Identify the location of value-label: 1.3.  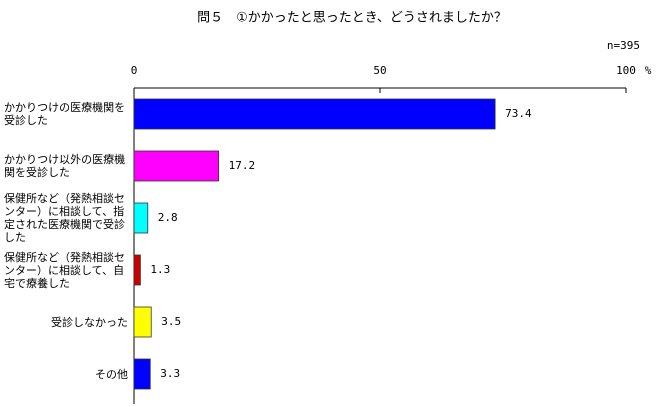
(160, 269).